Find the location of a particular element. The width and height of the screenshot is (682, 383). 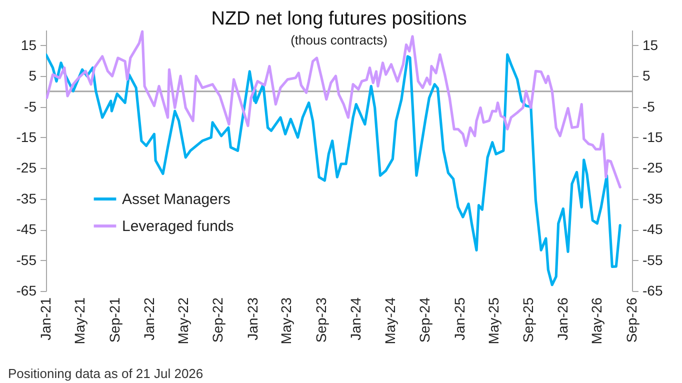

y2-tick-label: -15 is located at coordinates (652, 136).